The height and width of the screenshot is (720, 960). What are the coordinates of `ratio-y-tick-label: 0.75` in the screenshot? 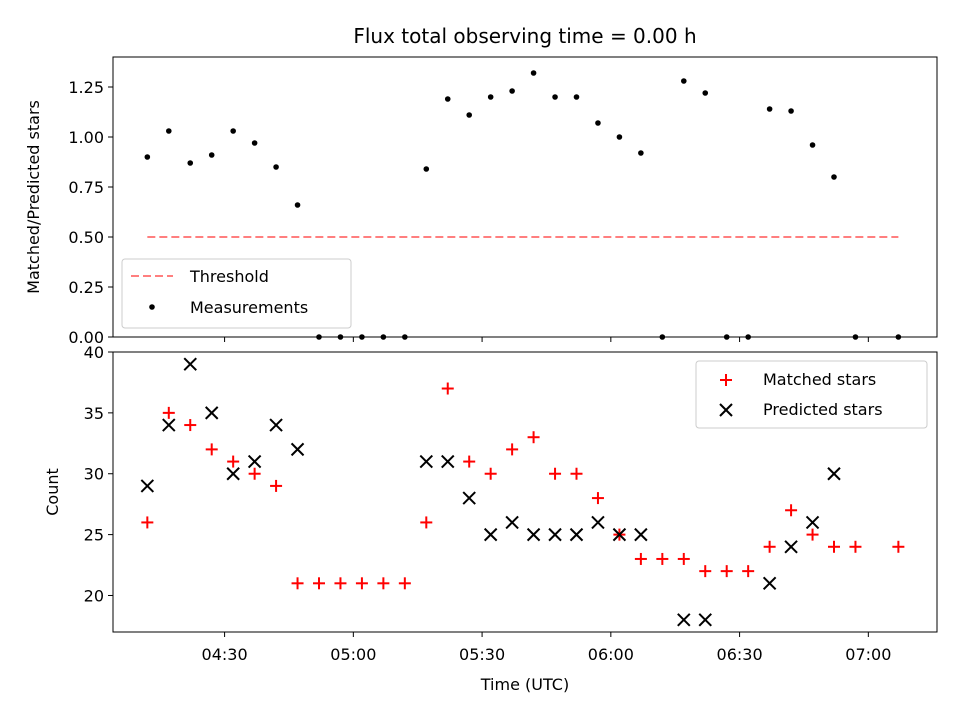 It's located at (86, 187).